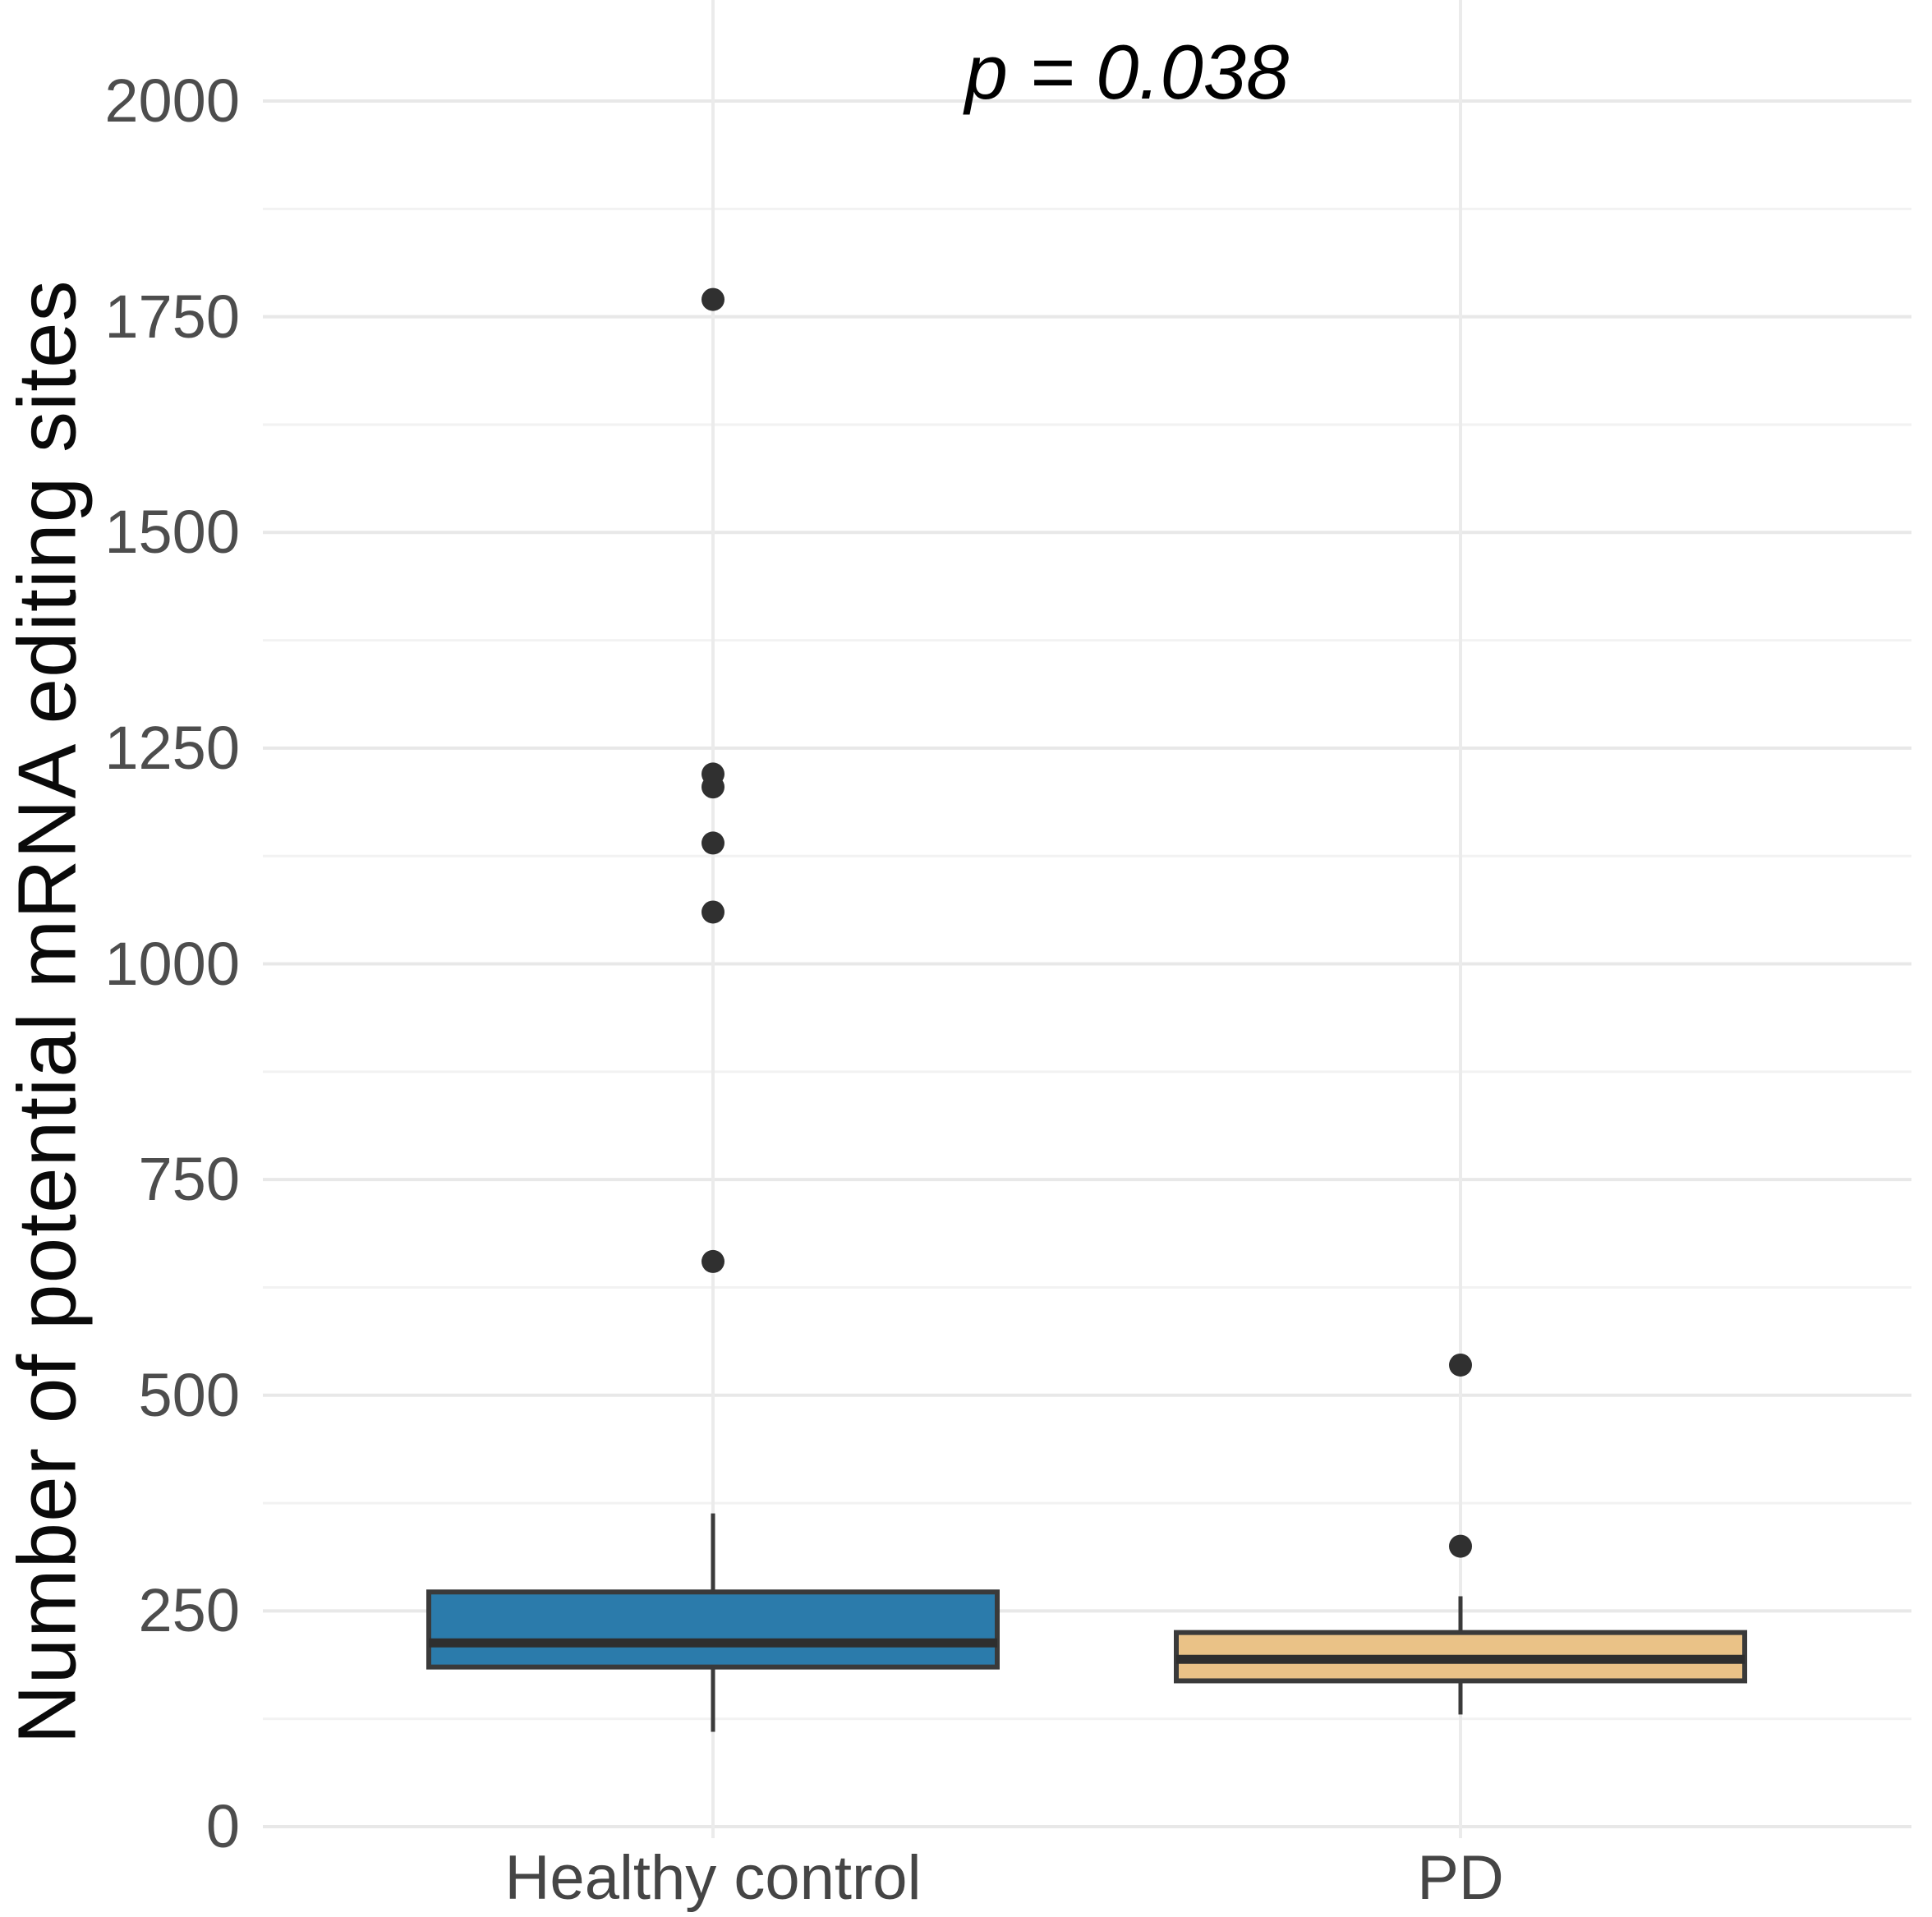 Image resolution: width=1932 pixels, height=1917 pixels. I want to click on y-tick-label: 750, so click(189, 1179).